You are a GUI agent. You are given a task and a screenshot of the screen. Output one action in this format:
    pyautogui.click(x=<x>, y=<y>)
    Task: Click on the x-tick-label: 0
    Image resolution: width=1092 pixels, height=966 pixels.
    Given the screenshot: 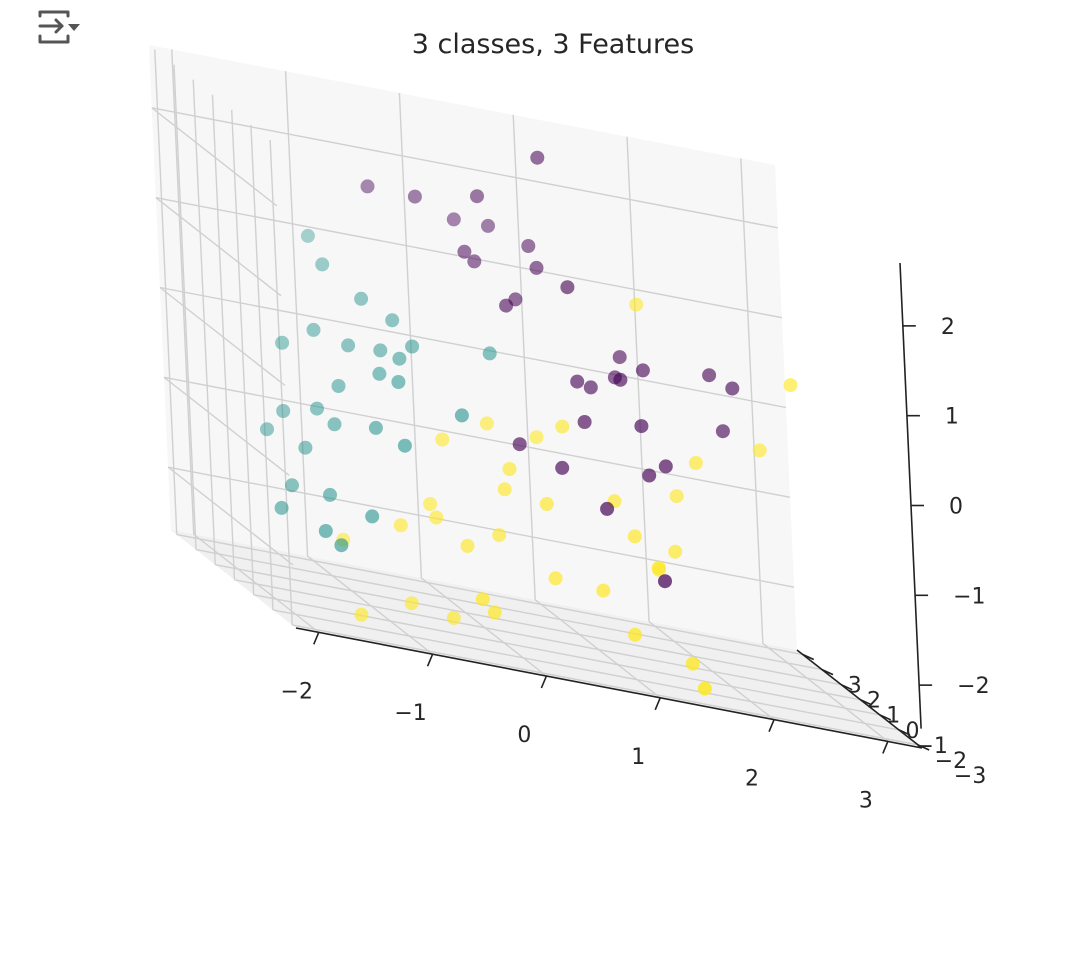 What is the action you would take?
    pyautogui.click(x=524, y=735)
    